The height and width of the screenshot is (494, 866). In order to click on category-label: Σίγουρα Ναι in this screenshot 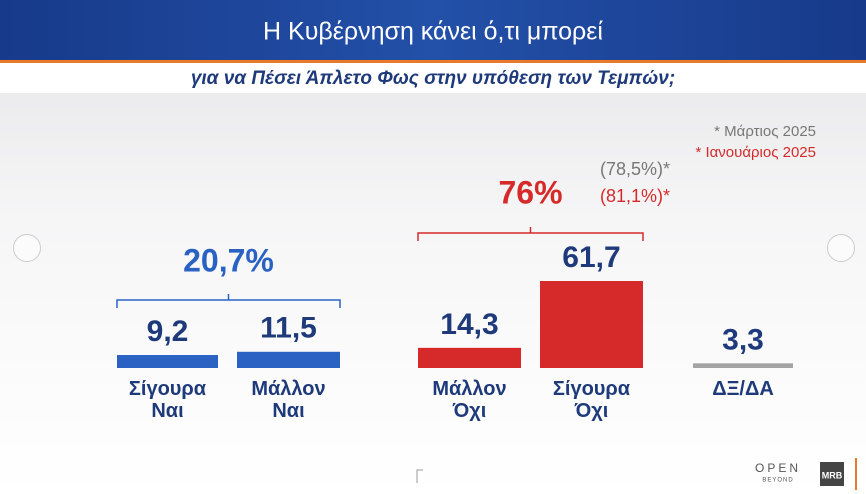, I will do `click(167, 400)`.